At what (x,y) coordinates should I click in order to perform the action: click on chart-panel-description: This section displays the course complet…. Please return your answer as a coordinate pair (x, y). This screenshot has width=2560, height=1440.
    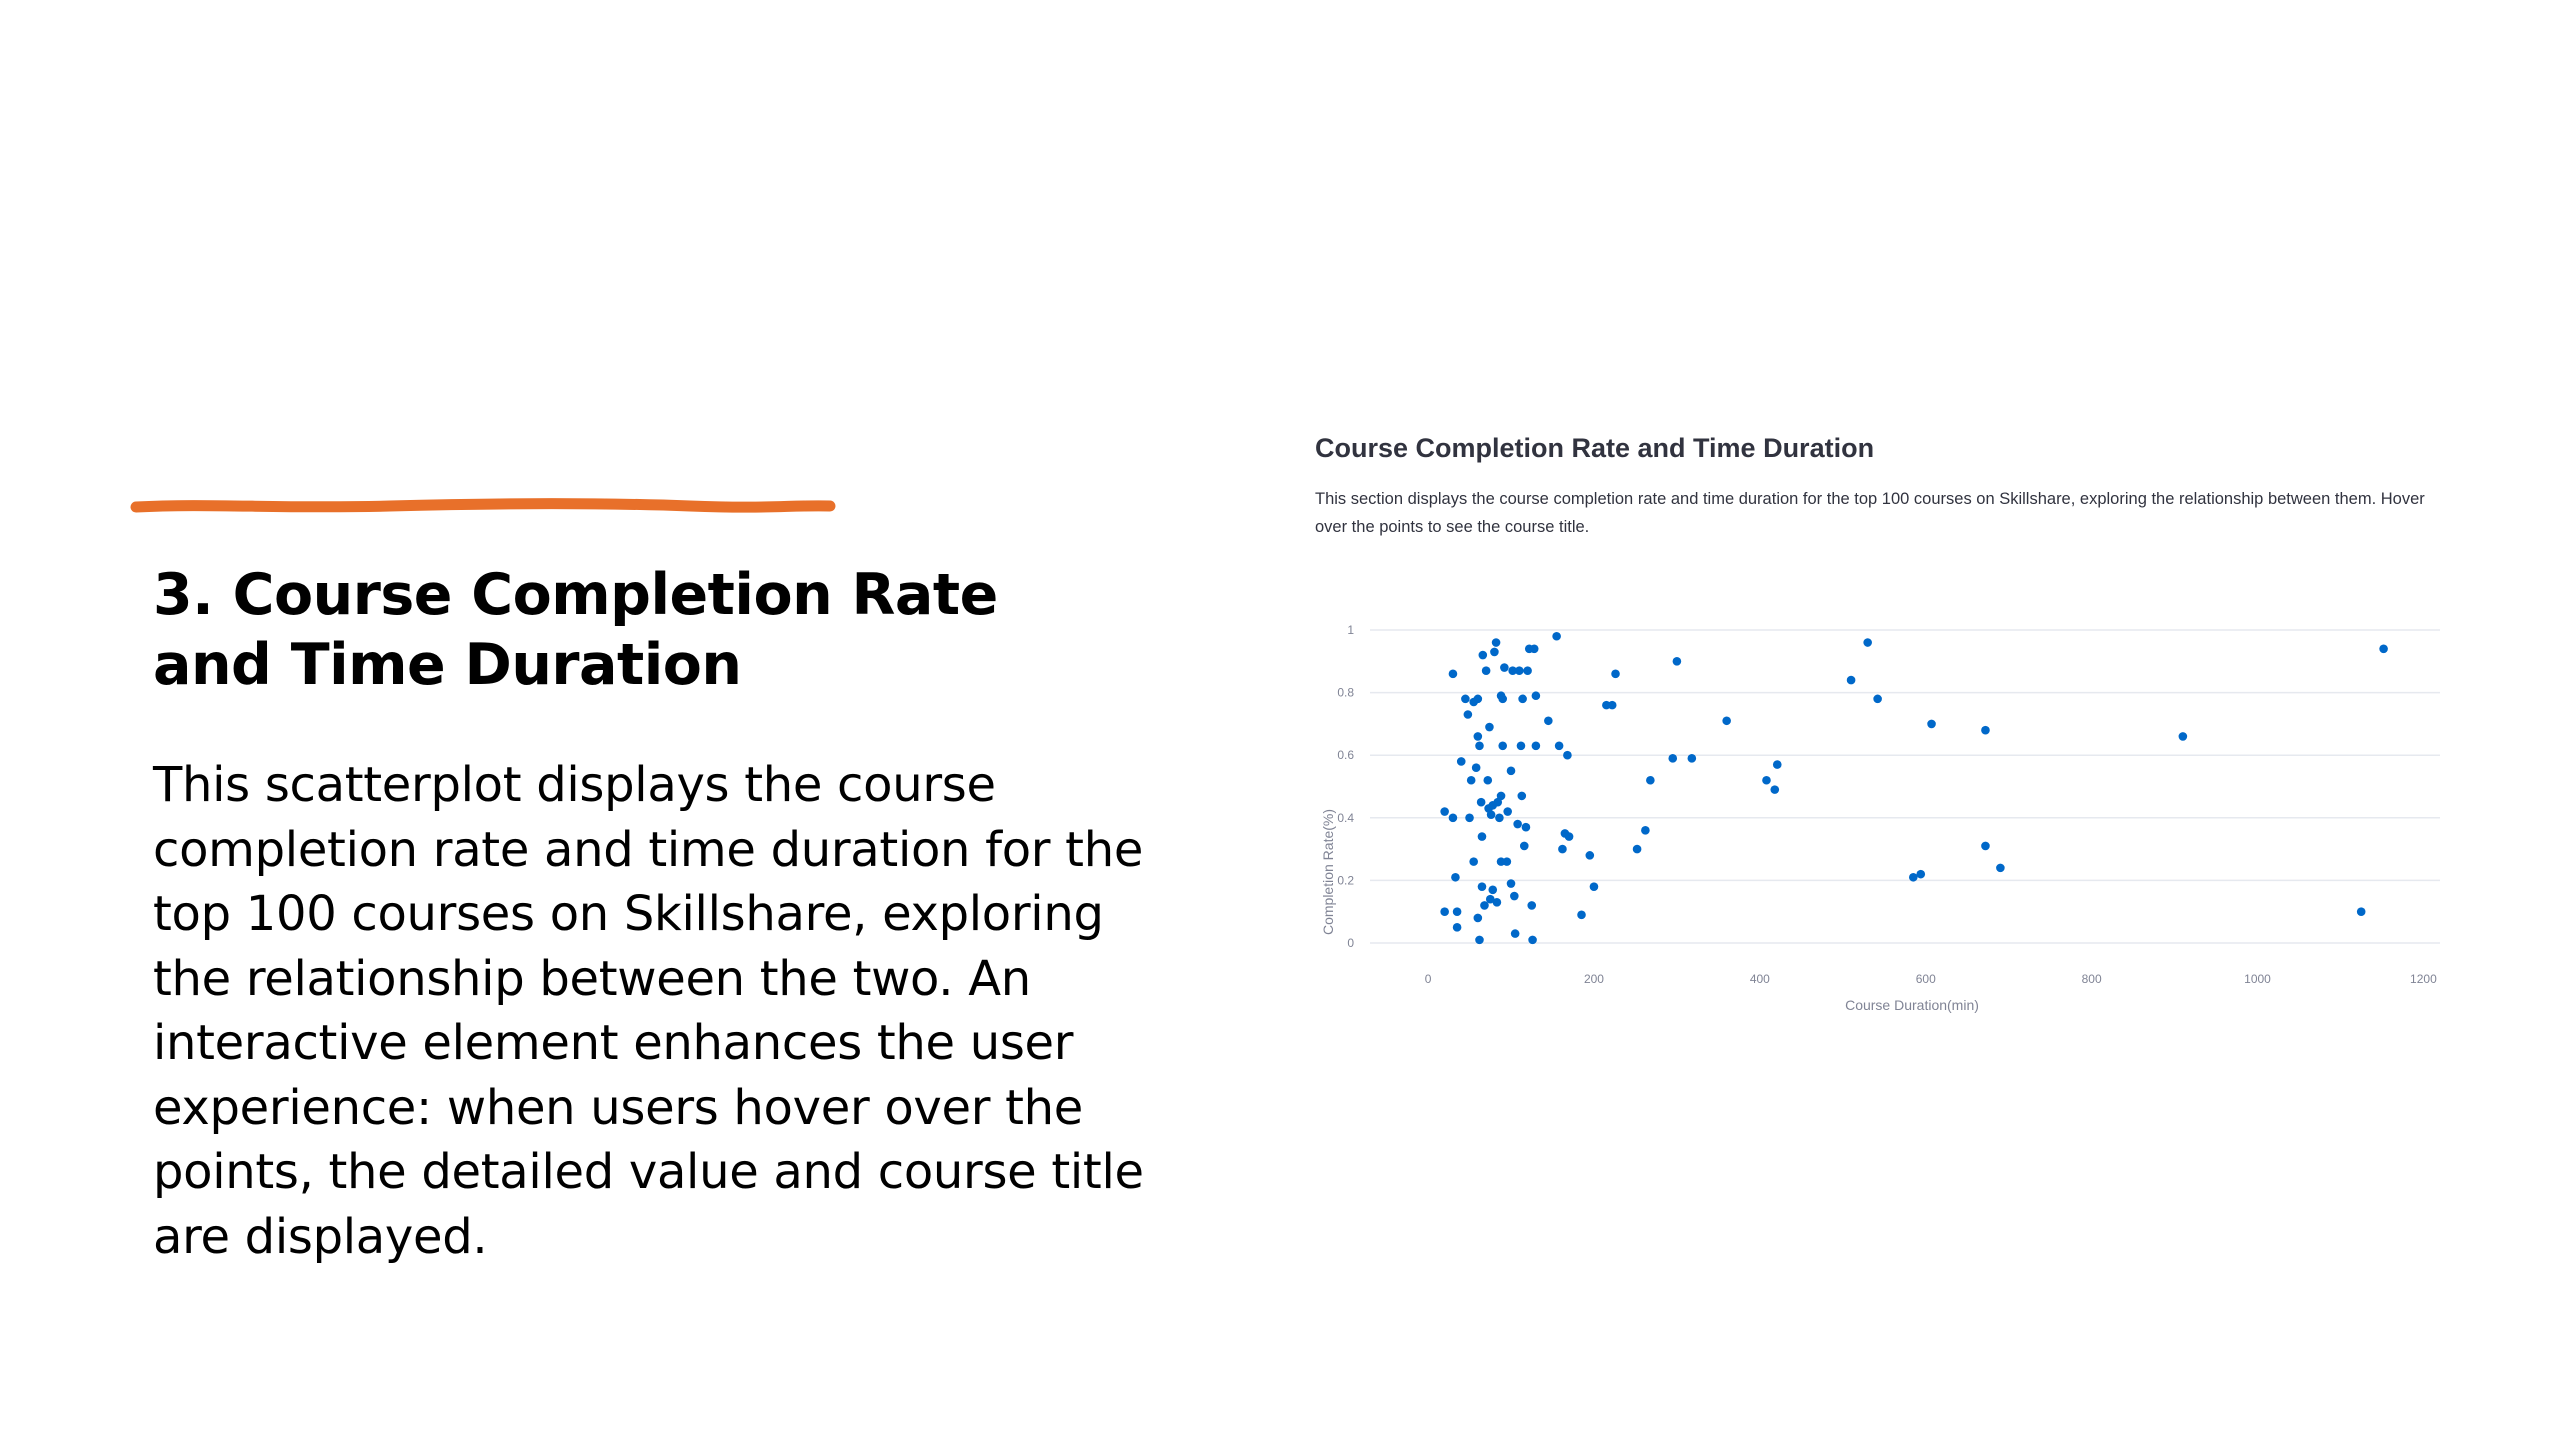
    Looking at the image, I should click on (1870, 513).